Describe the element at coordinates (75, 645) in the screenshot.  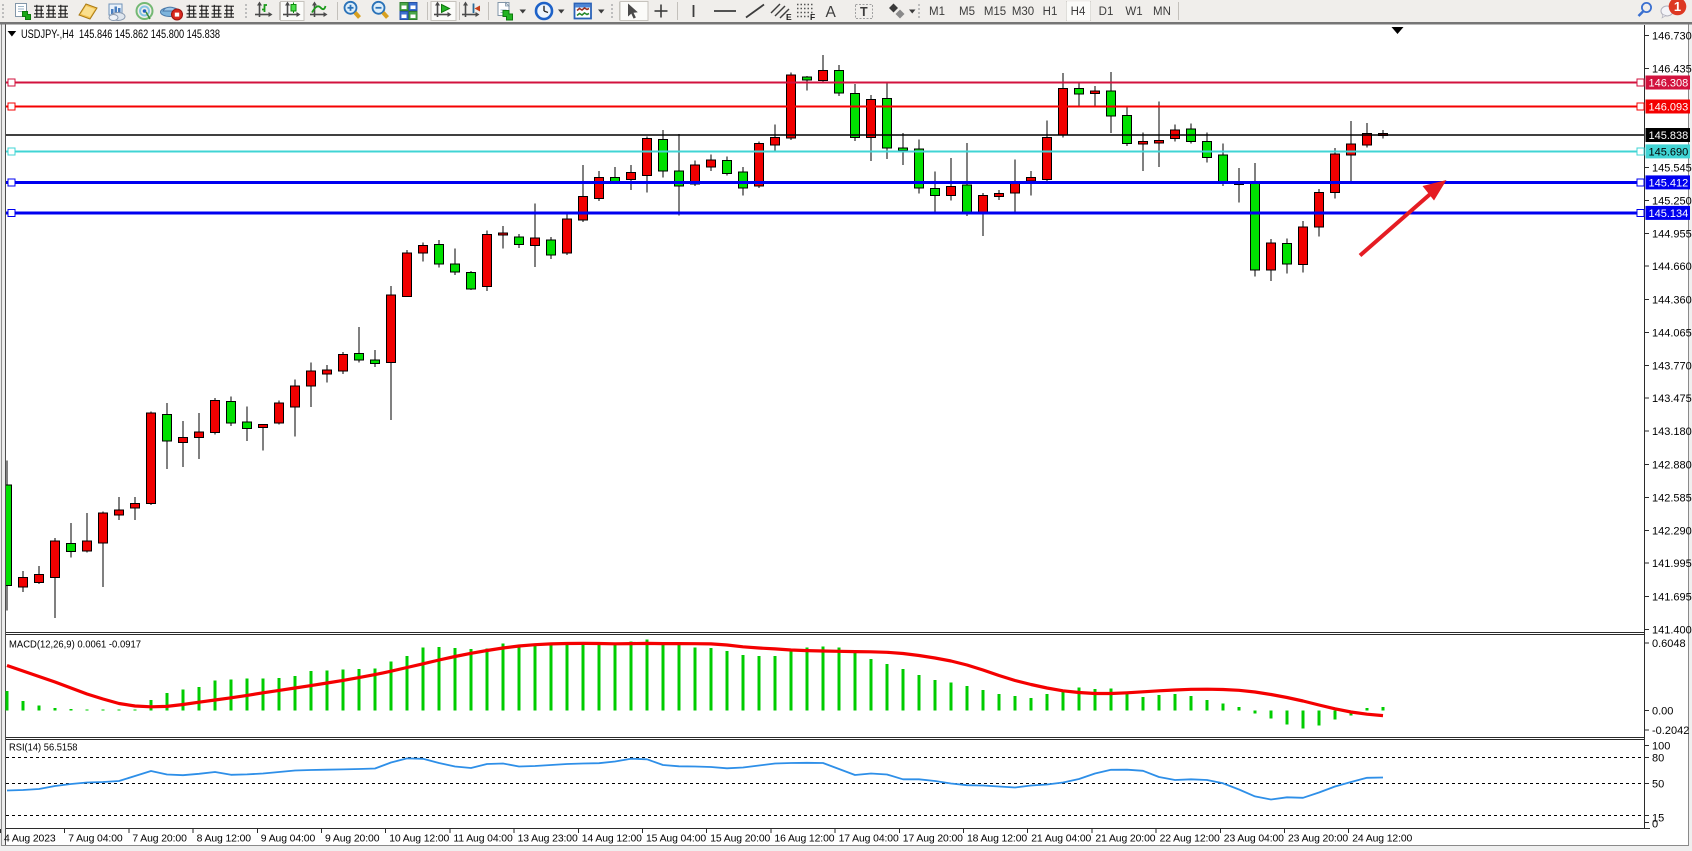
I see `svg-text: MACD(12,26,9) 0.0061 -0.0917` at that location.